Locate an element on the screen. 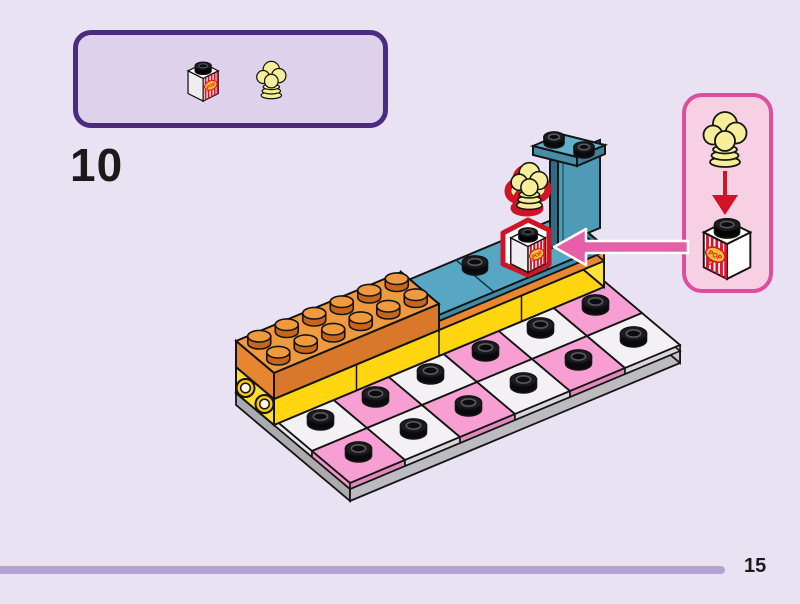  parts-callout-panel is located at coordinates (230, 79).